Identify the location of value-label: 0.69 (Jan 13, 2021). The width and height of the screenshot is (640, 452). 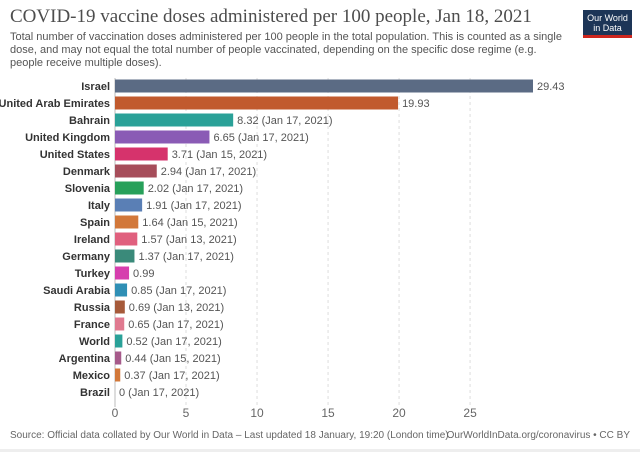
(176, 308).